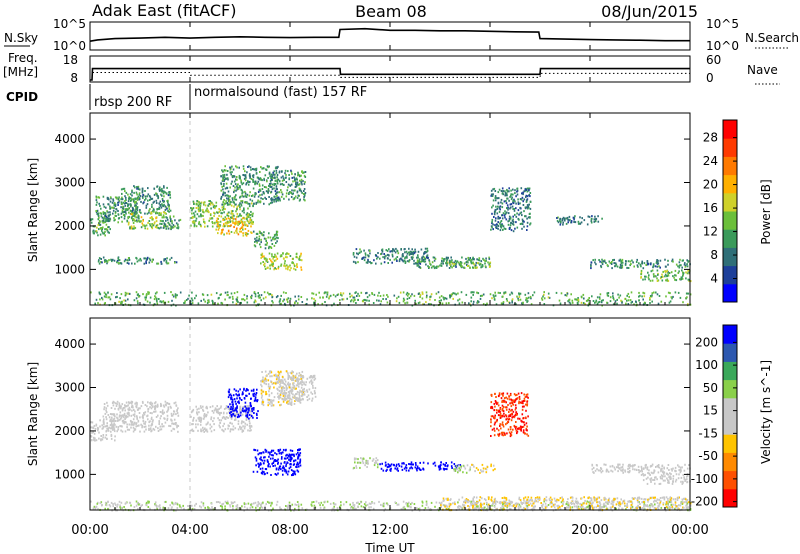 This screenshot has width=800, height=554. I want to click on colorbar-swatch, so click(730, 293).